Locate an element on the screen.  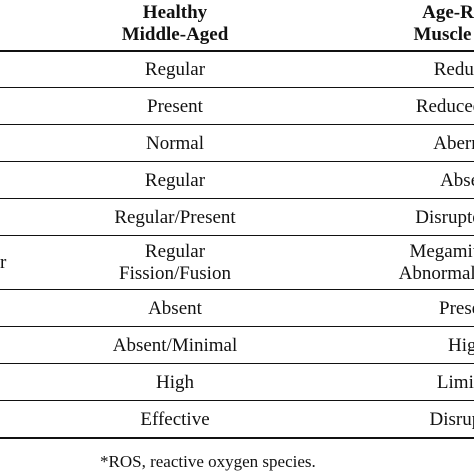
table-row: Present Reduced/Abs is located at coordinates (237, 106).